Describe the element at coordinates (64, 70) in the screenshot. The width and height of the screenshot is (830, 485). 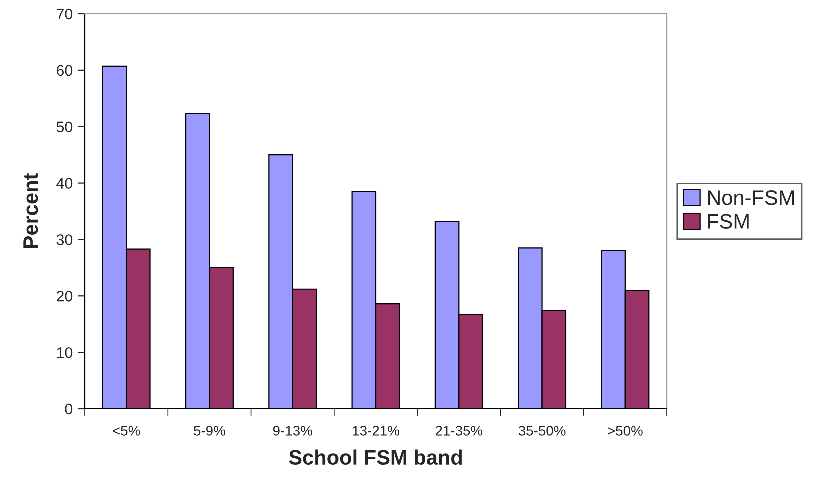
I see `y-tick-label: 60` at that location.